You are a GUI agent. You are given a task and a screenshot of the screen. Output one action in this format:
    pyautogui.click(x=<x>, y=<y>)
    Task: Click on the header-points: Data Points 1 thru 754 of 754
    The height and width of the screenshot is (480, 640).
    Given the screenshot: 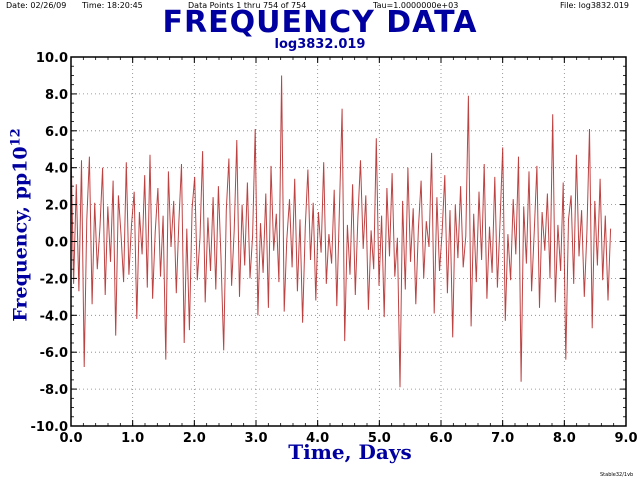 What is the action you would take?
    pyautogui.click(x=247, y=5)
    